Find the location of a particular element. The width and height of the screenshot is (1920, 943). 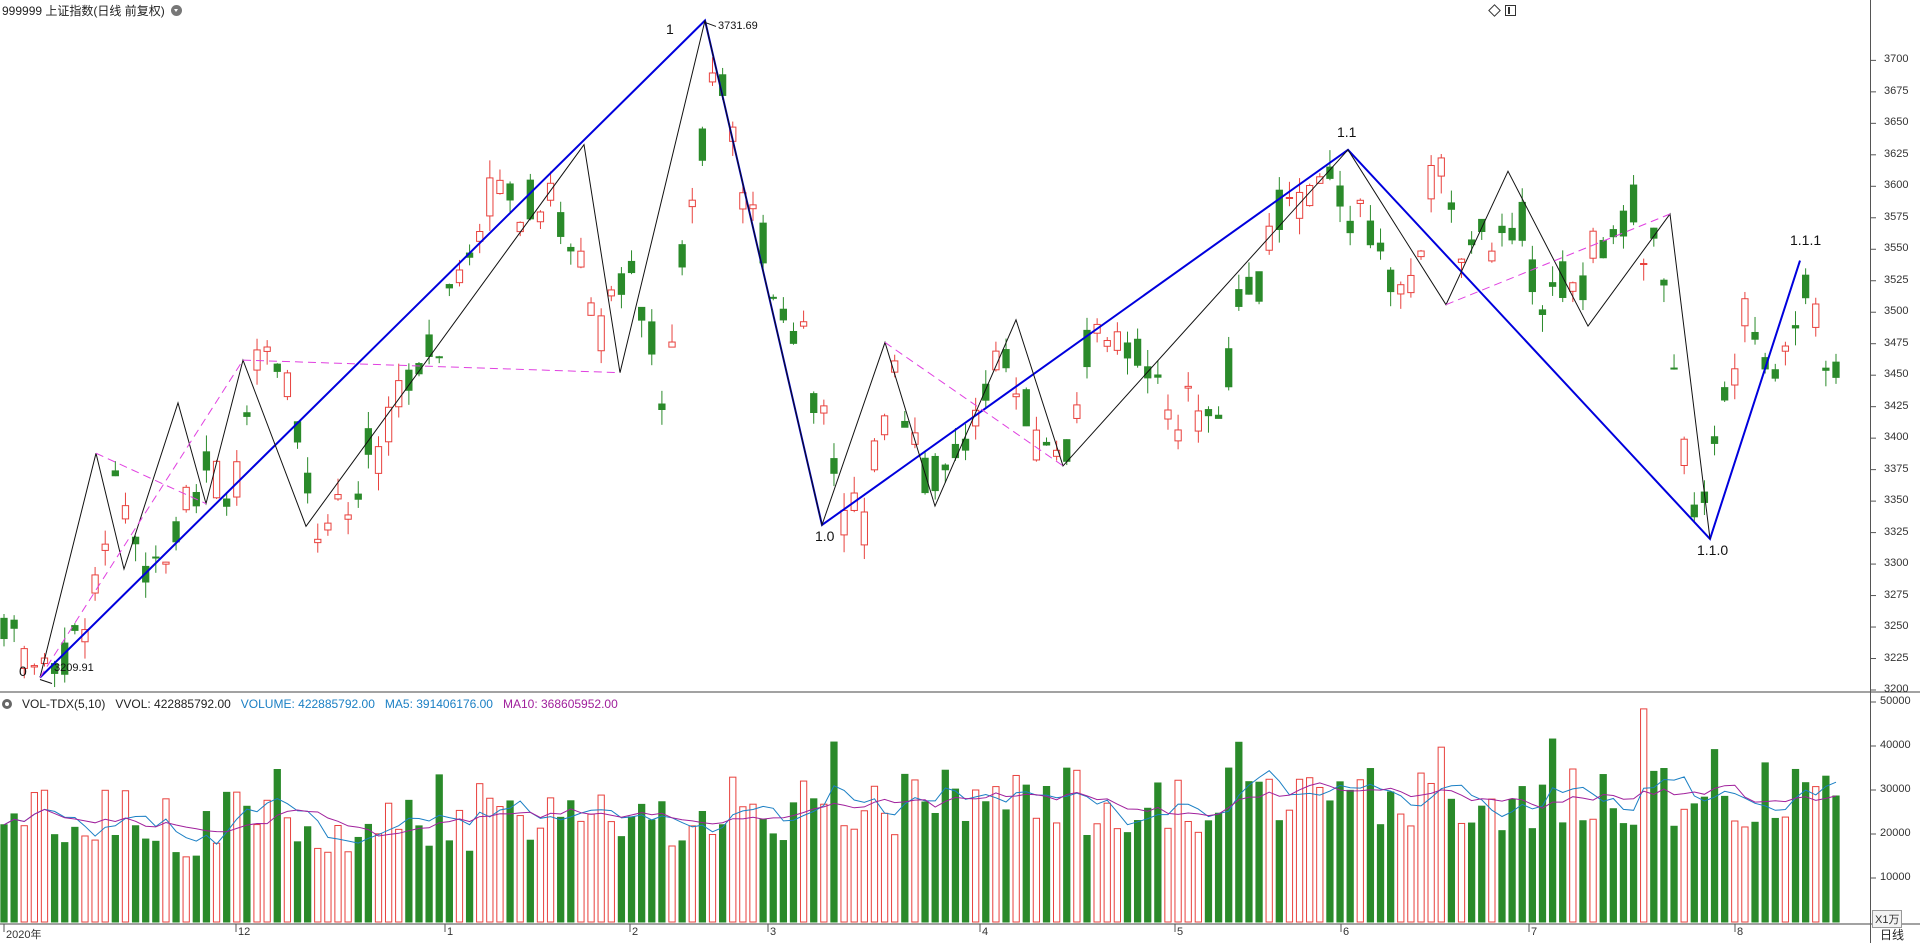

price-tick-label: 3425 is located at coordinates (1896, 405).